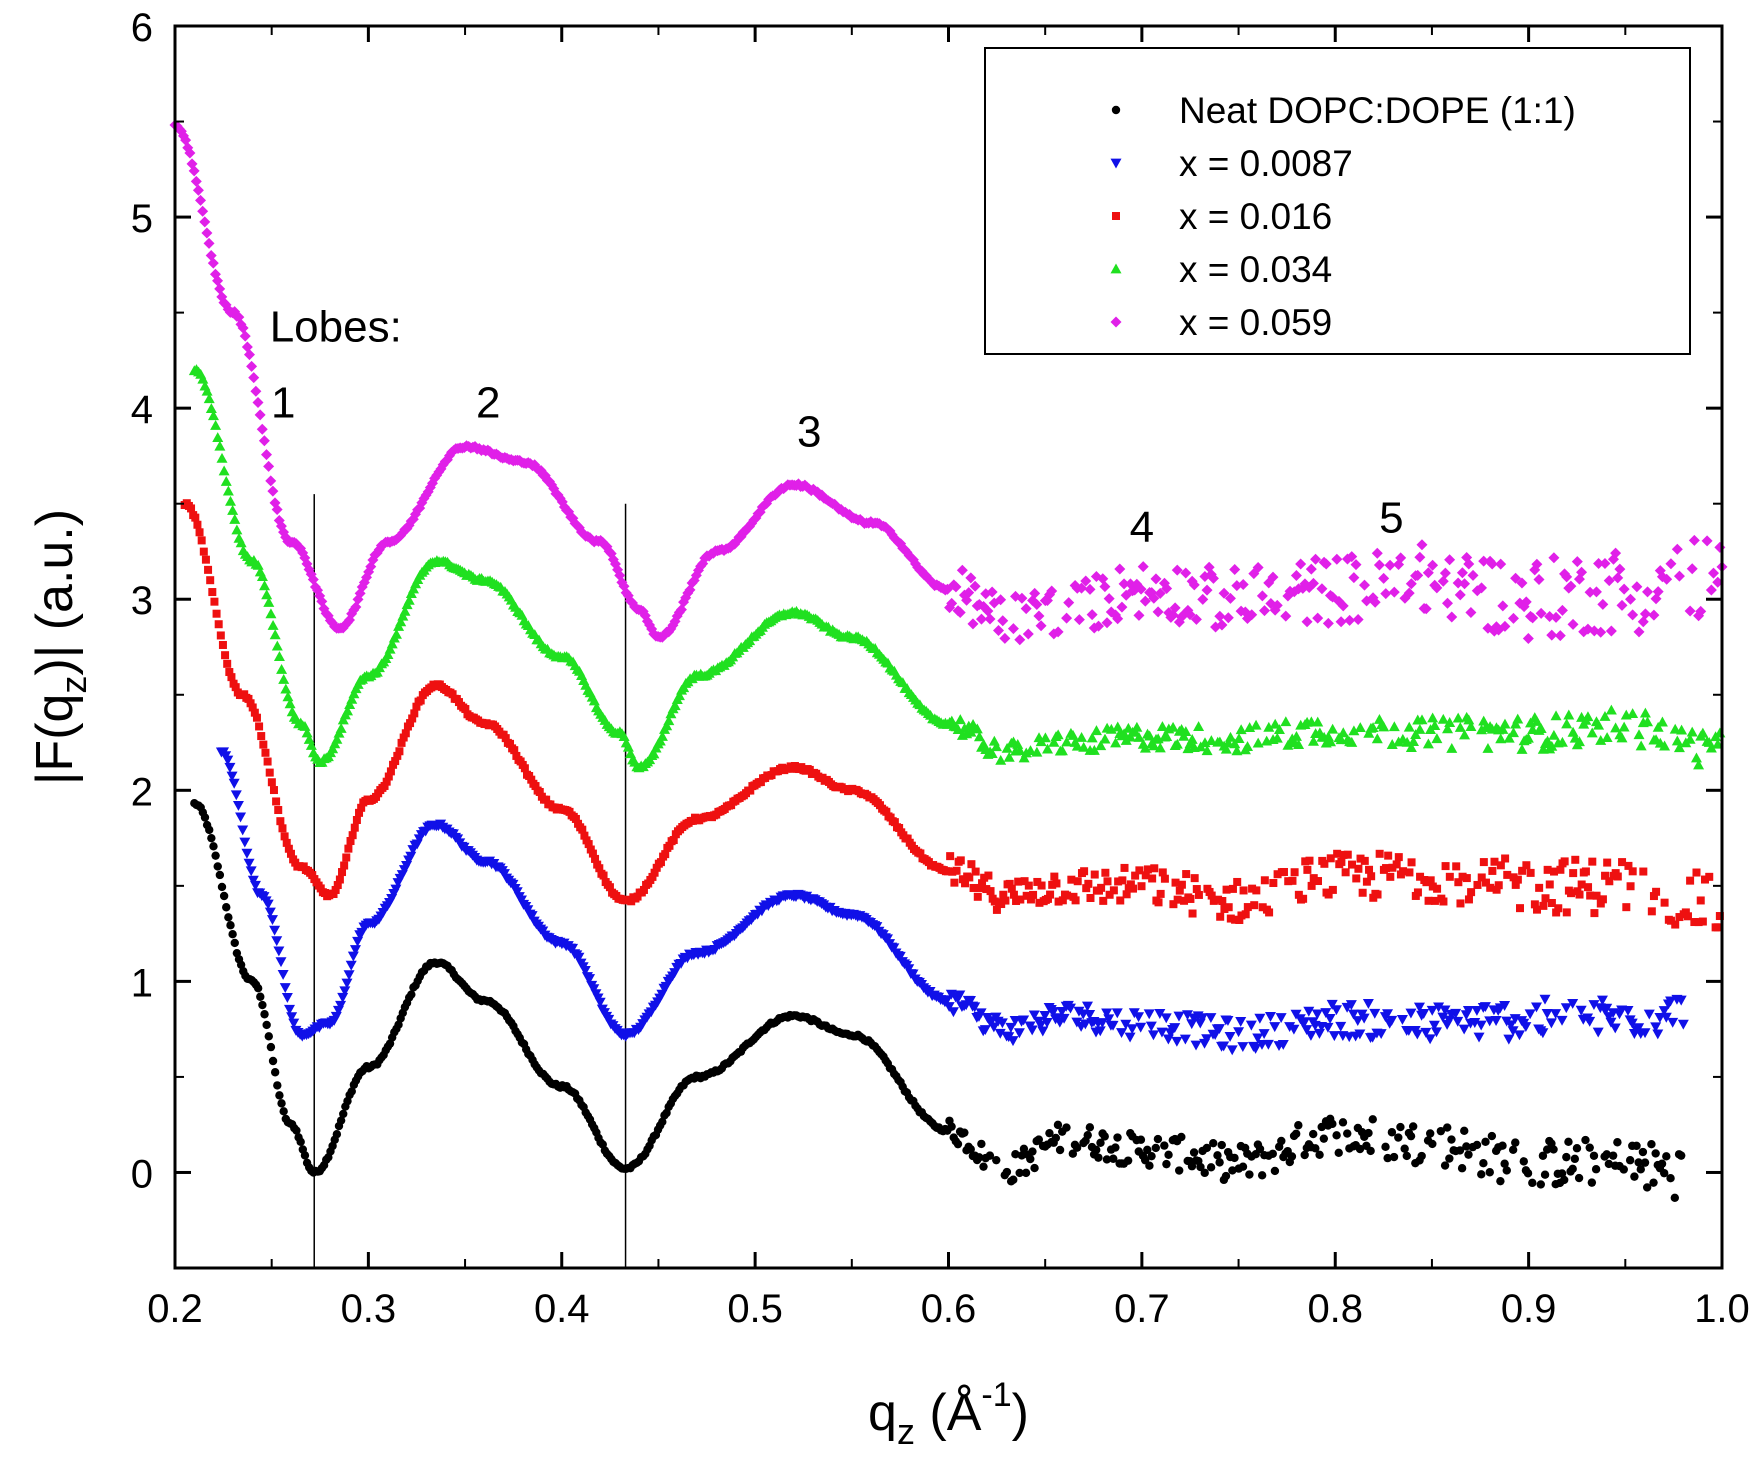 The width and height of the screenshot is (1762, 1484). What do you see at coordinates (906, 1431) in the screenshot?
I see `x-axis-title-sub: z` at bounding box center [906, 1431].